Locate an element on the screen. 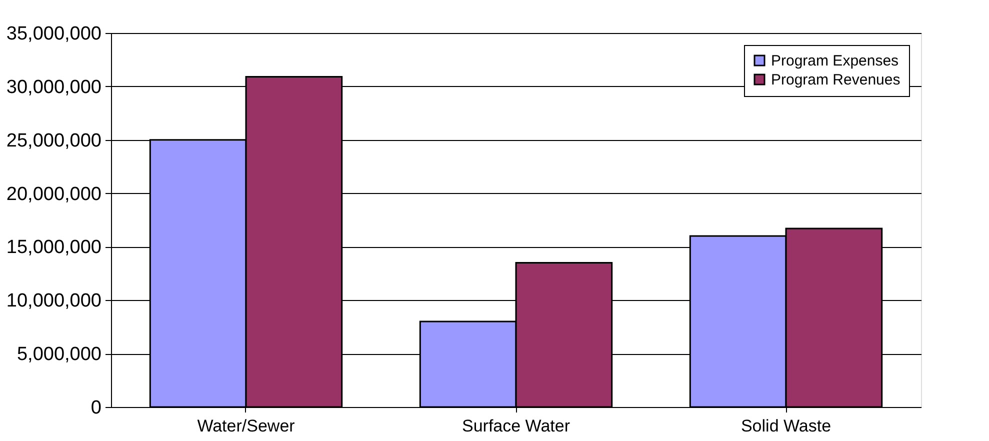 Image resolution: width=989 pixels, height=441 pixels. y-tick-label: 5,000,000 is located at coordinates (59, 355).